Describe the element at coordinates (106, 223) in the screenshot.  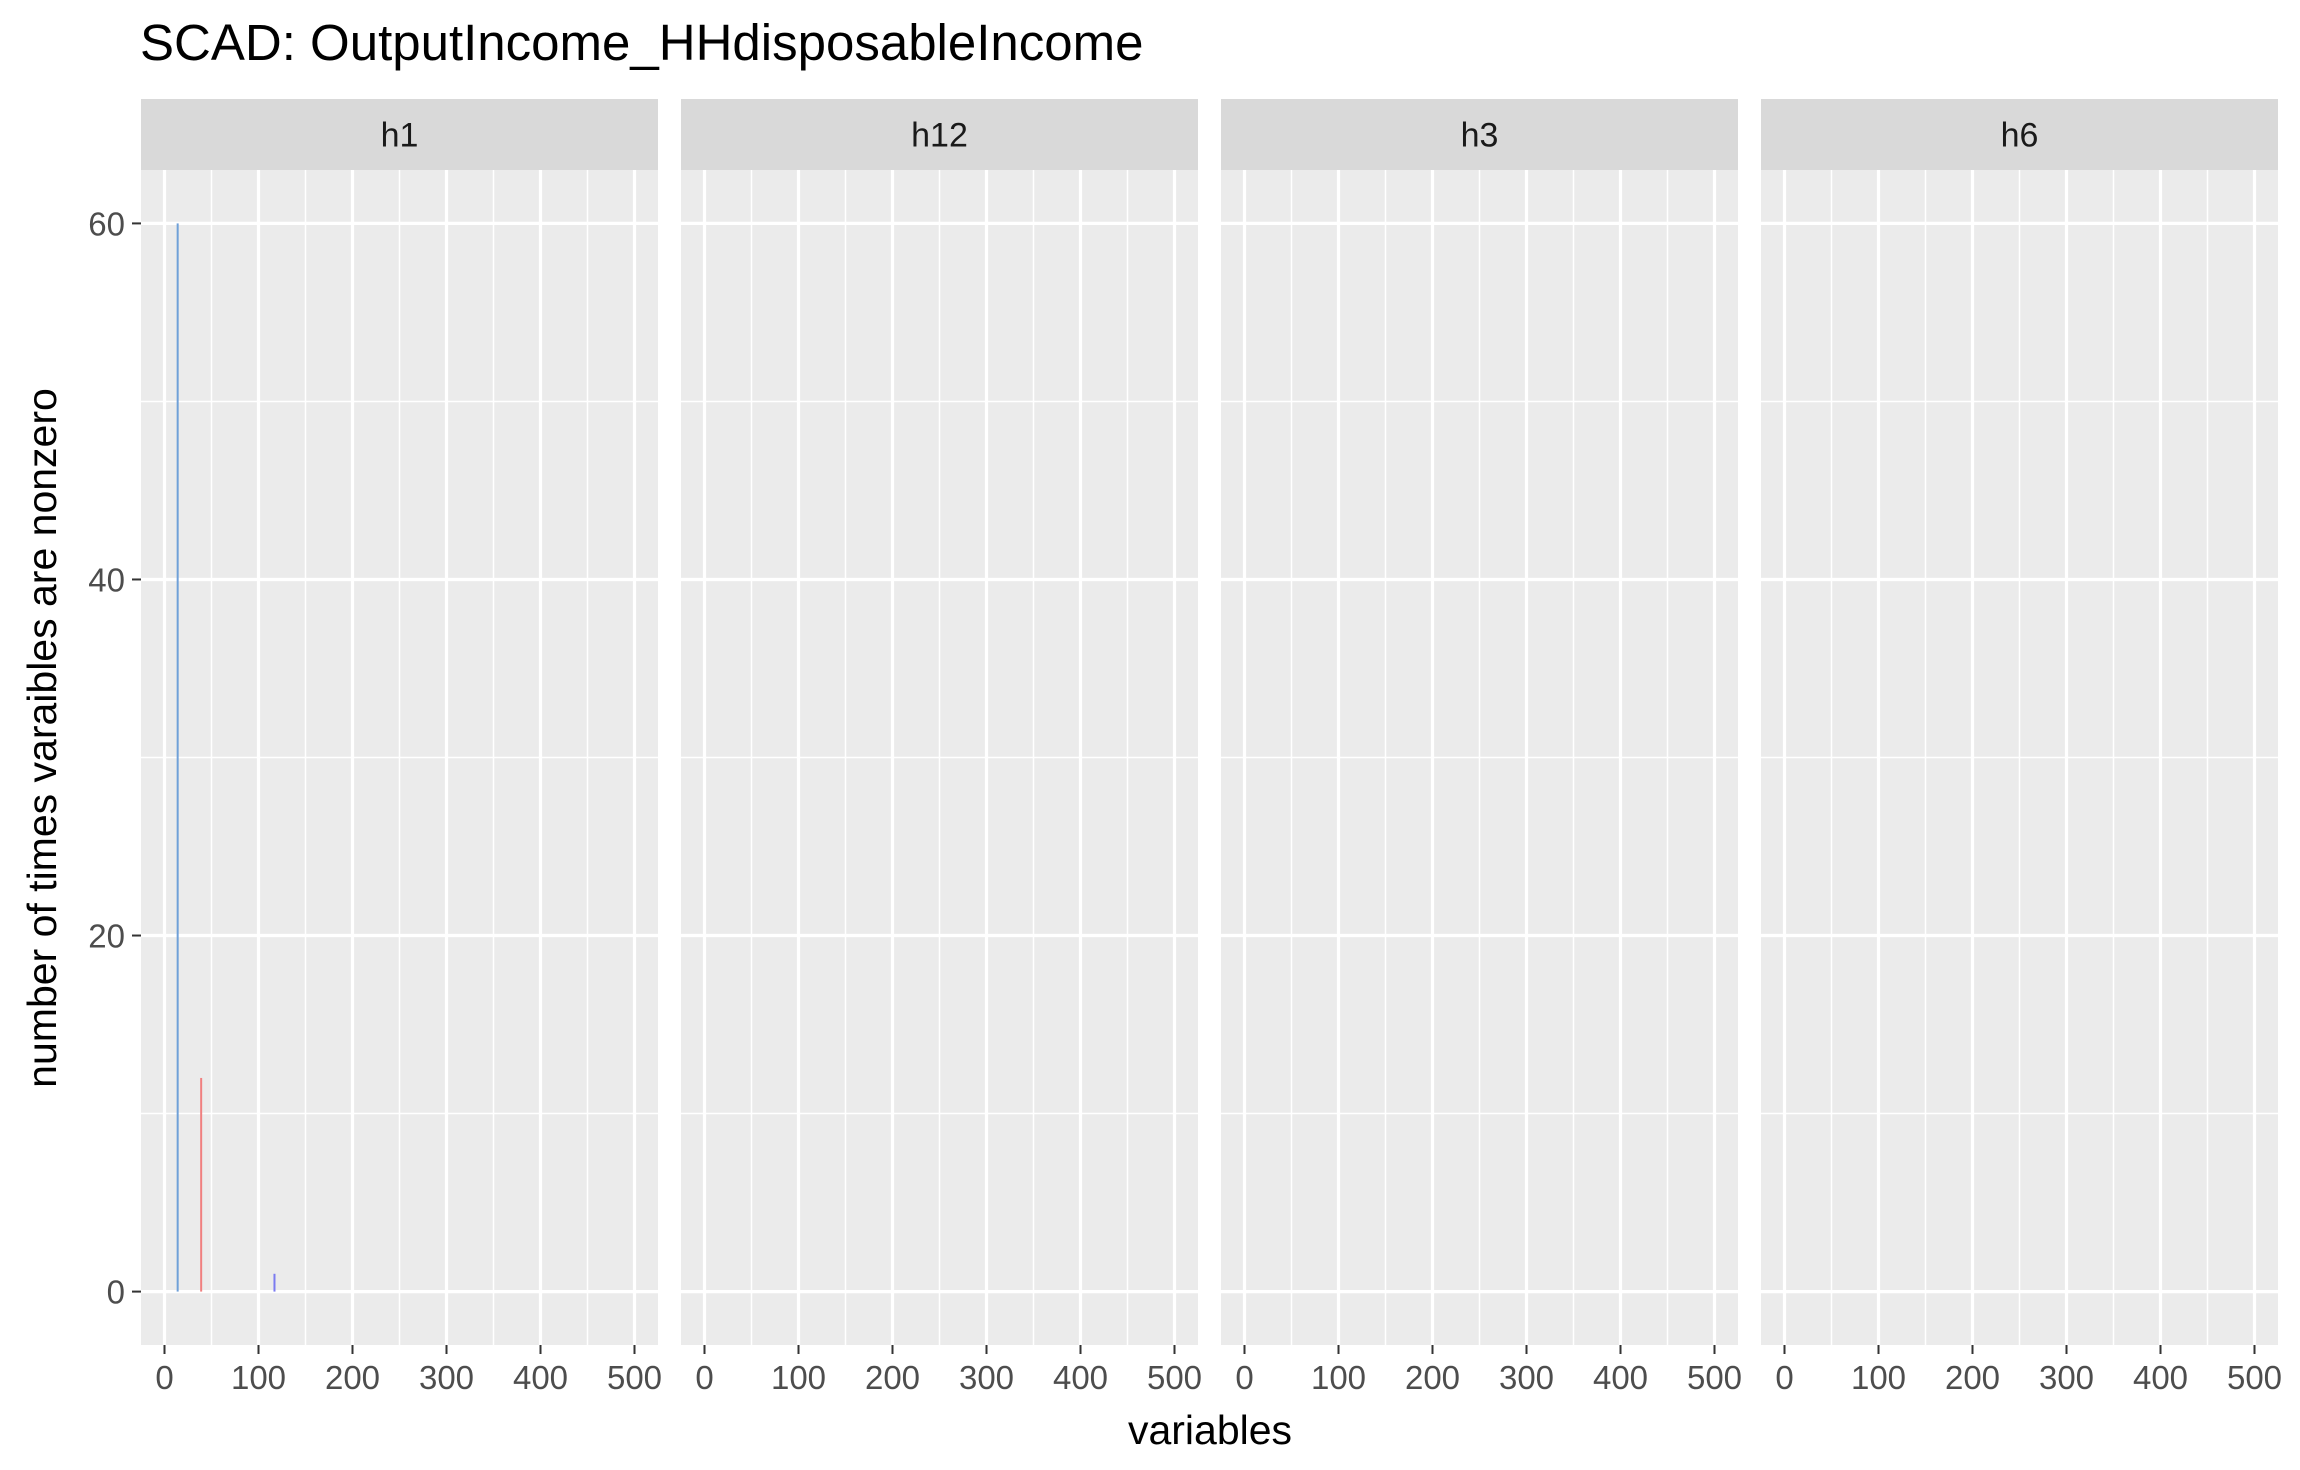
I see `y-tick-label: 60` at that location.